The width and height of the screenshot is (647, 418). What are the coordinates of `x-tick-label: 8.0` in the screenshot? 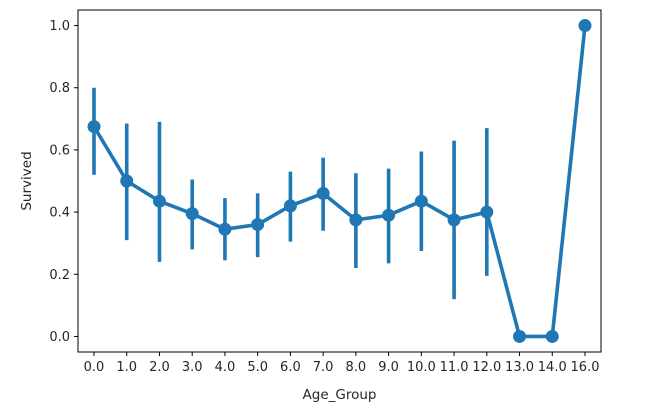 It's located at (356, 367).